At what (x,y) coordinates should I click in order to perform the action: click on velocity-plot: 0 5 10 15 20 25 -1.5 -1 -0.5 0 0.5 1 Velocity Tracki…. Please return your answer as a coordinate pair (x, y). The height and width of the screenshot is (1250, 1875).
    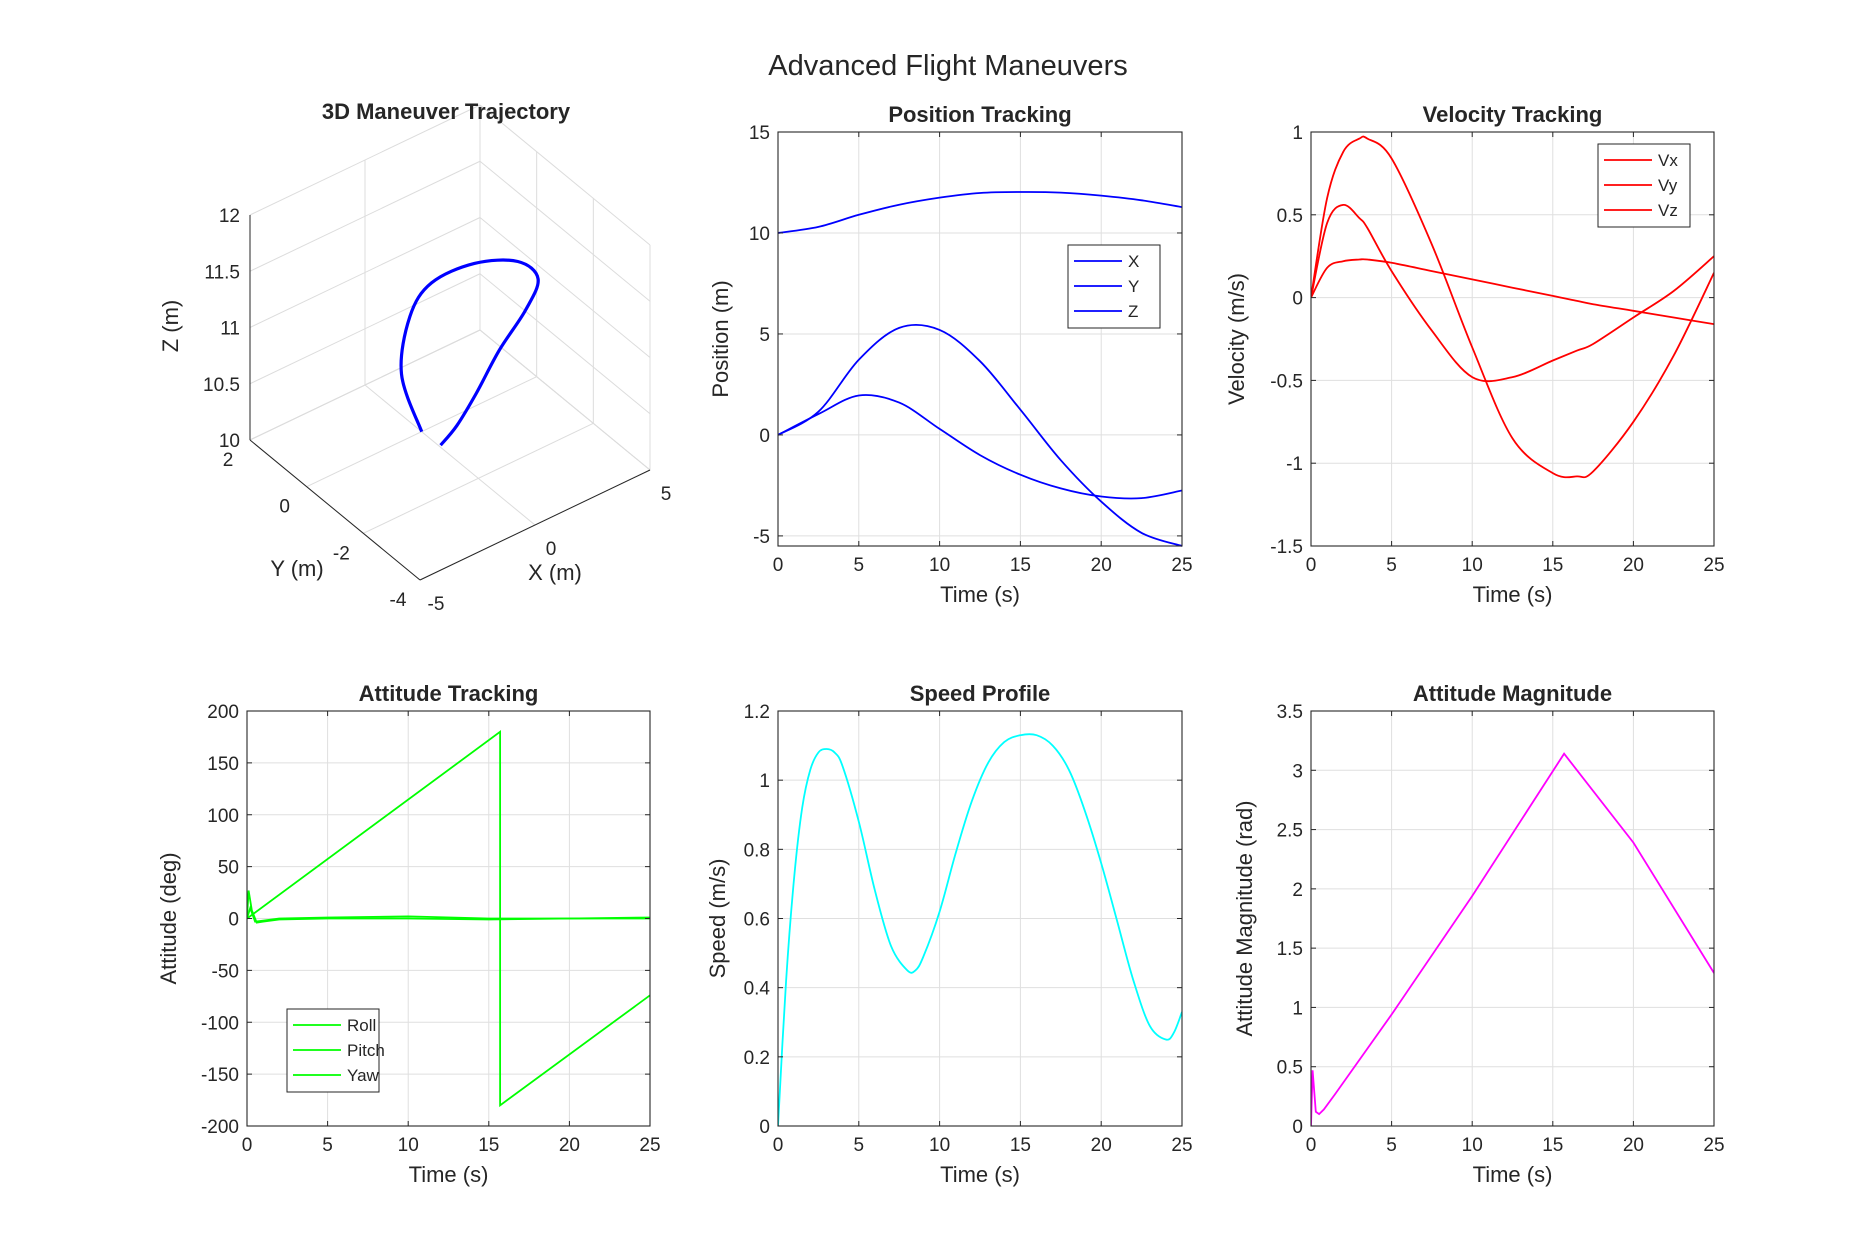
    Looking at the image, I should click on (1474, 354).